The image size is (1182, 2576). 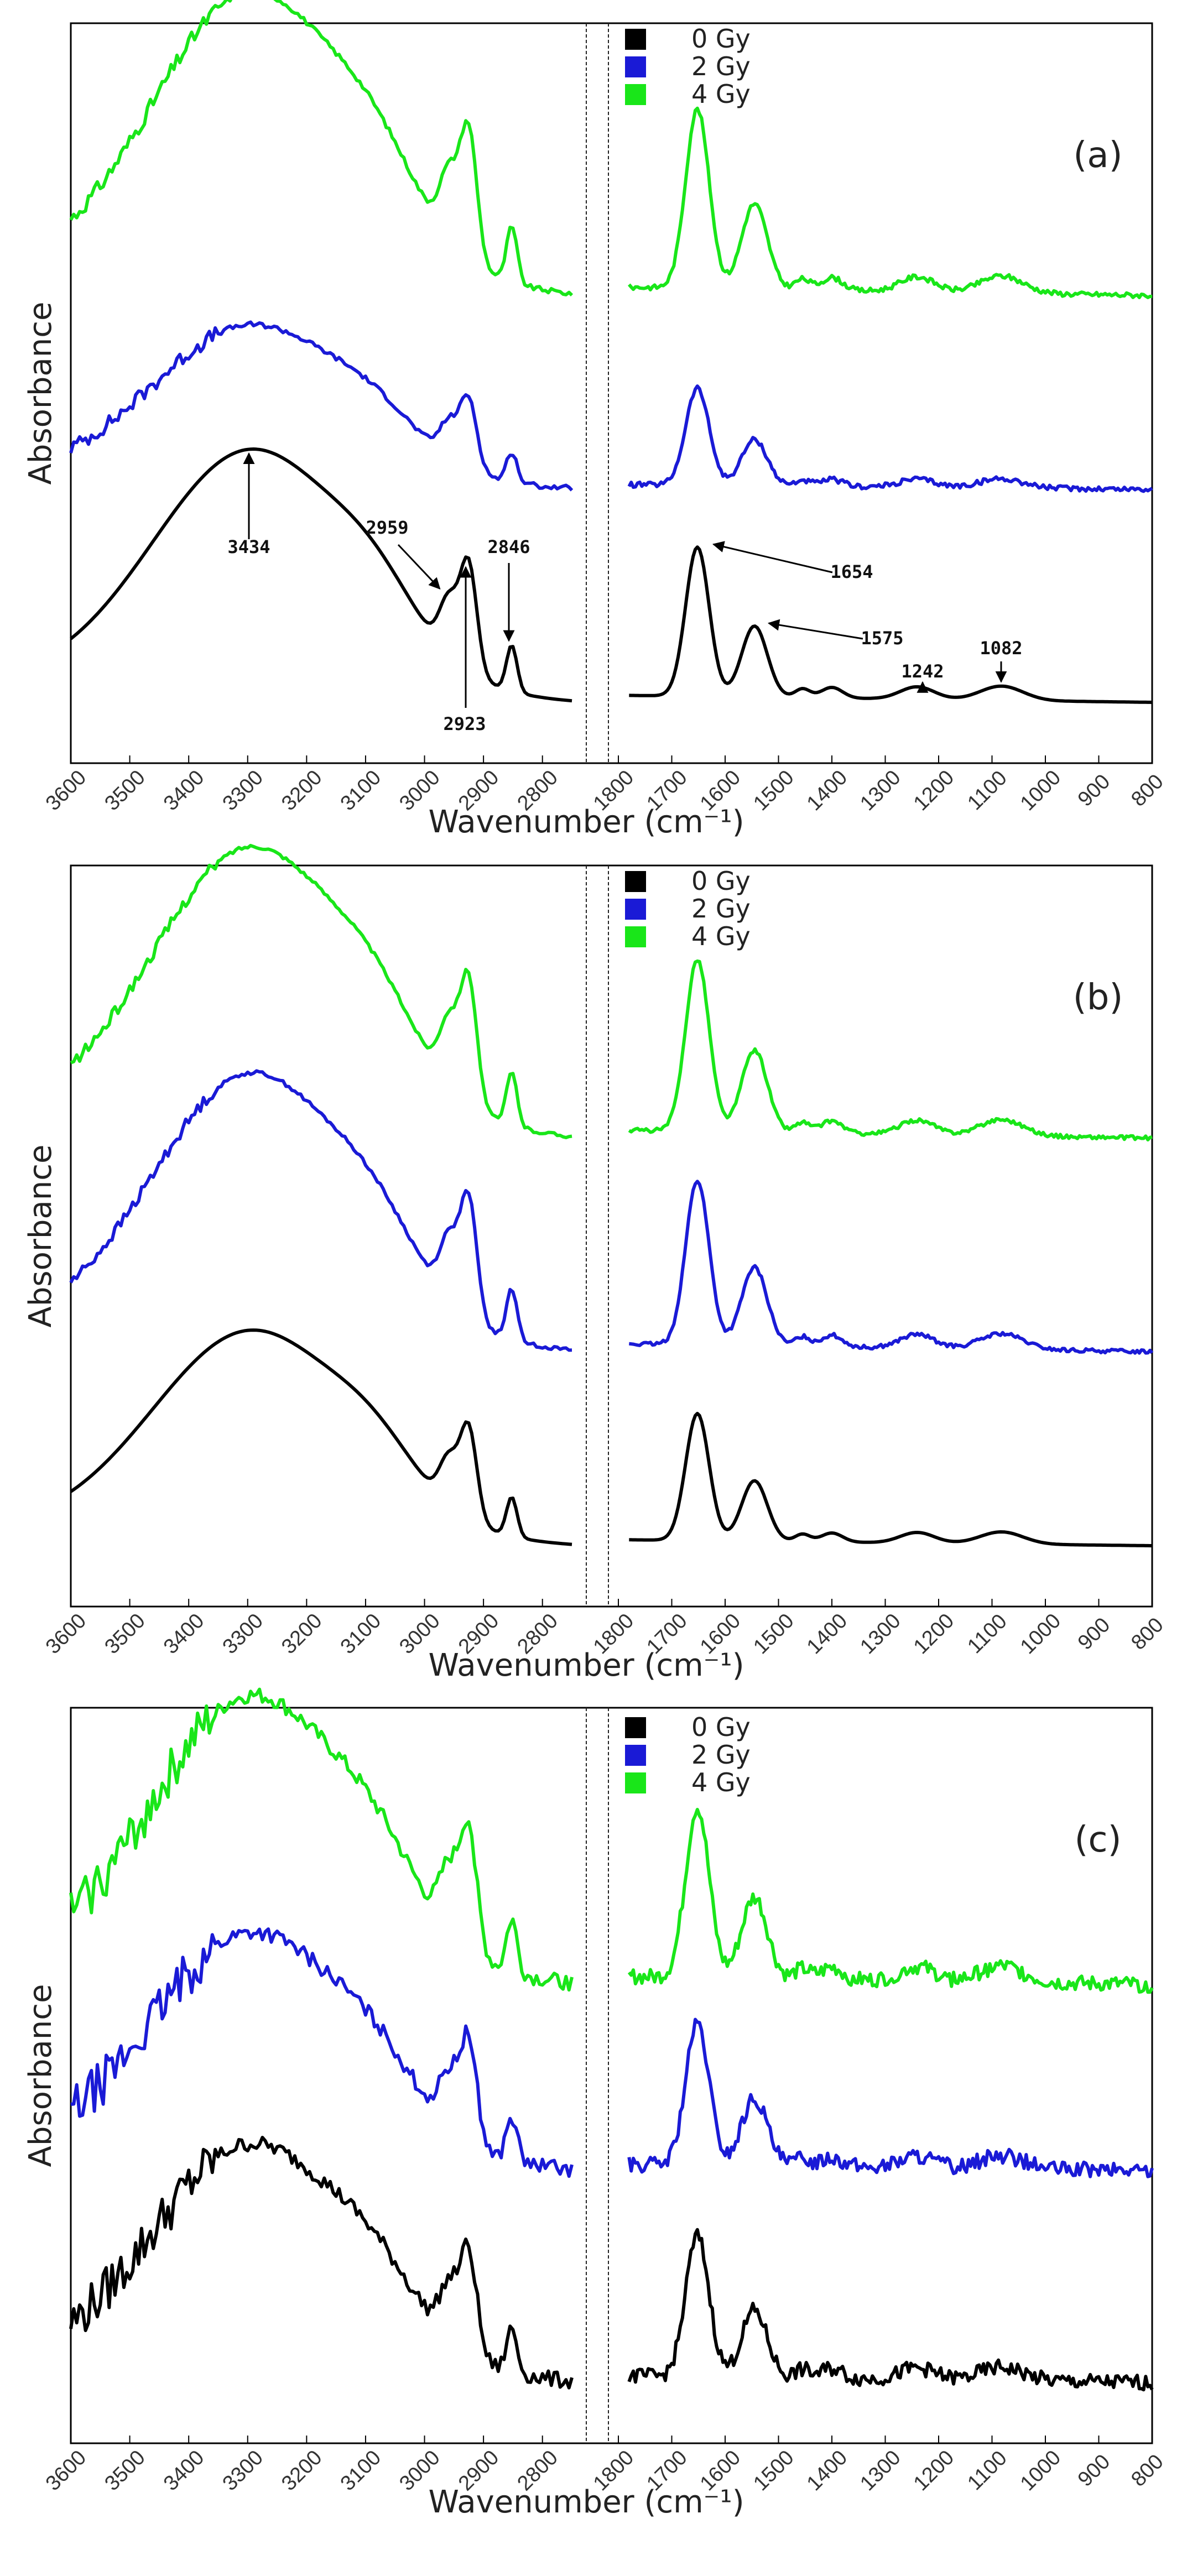 I want to click on peak-annotation-label: 3434, so click(x=248, y=546).